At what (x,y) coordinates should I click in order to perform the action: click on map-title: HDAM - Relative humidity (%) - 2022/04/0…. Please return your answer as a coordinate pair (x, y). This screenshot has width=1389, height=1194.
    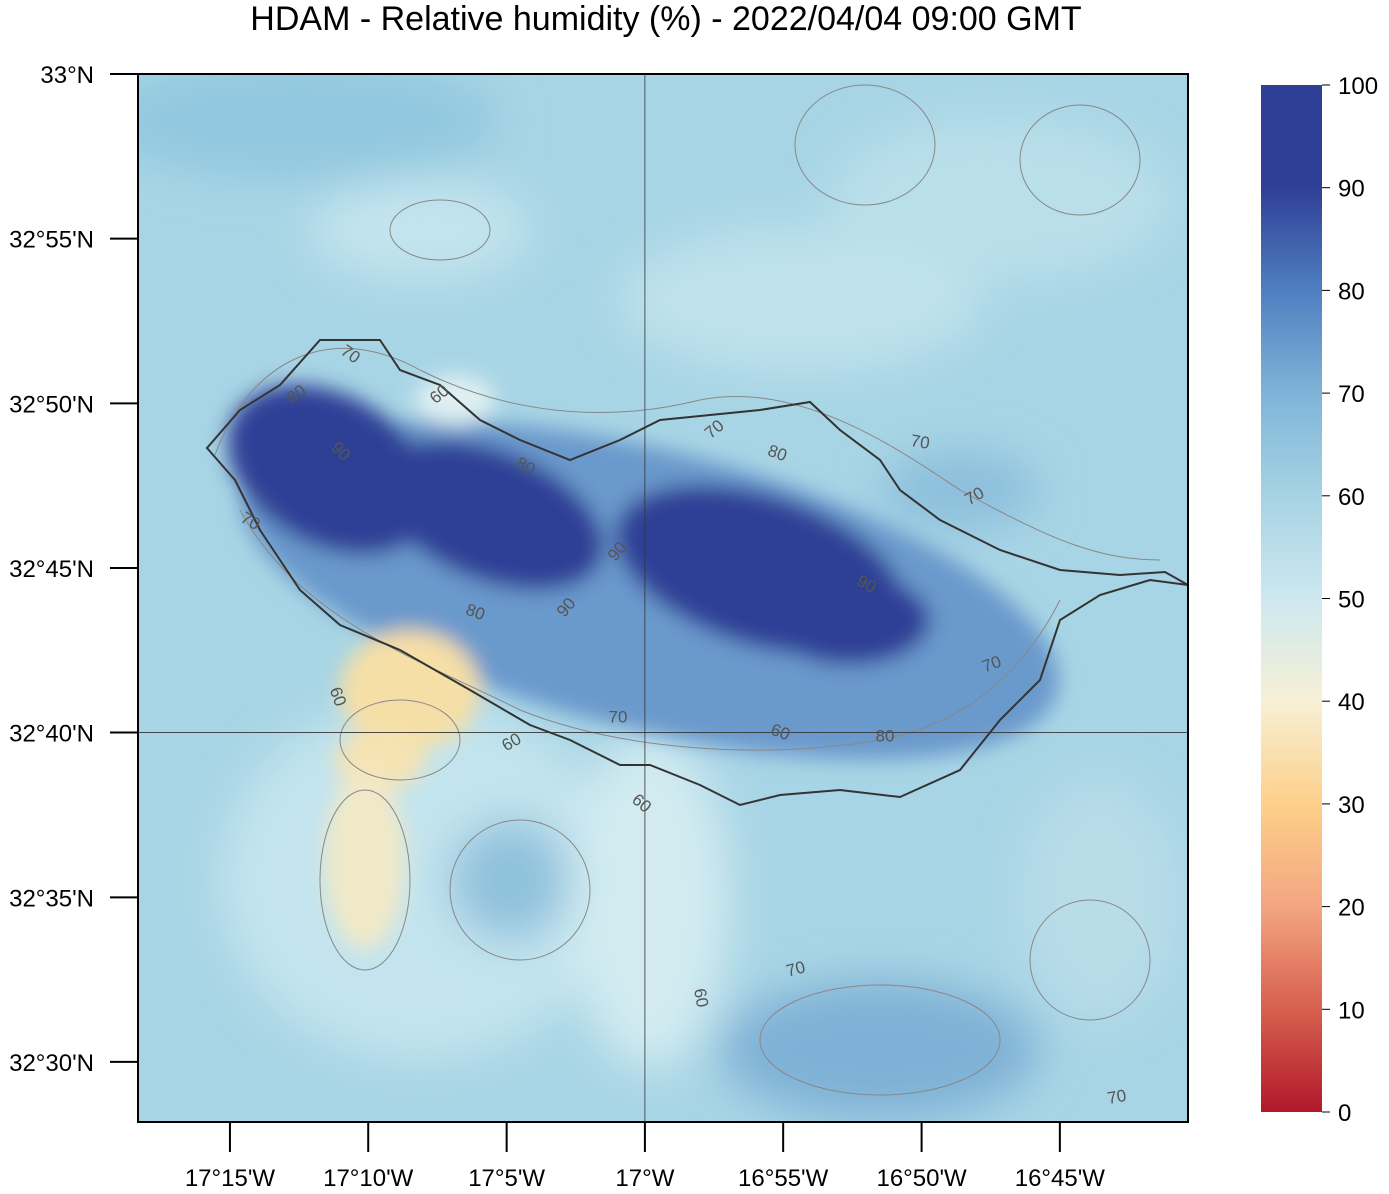
    Looking at the image, I should click on (665, 19).